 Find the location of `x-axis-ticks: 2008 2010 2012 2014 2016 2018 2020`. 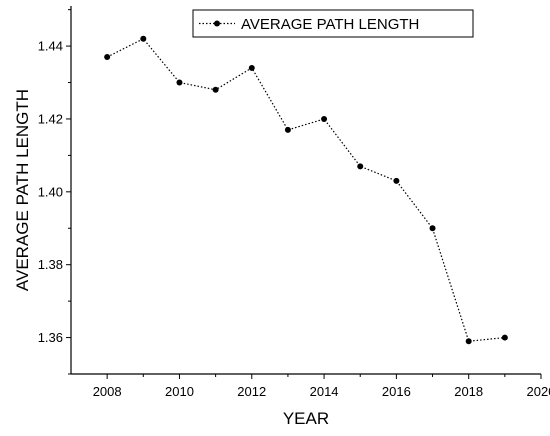

x-axis-ticks: 2008 2010 2012 2014 2016 2018 2020 is located at coordinates (321, 386).